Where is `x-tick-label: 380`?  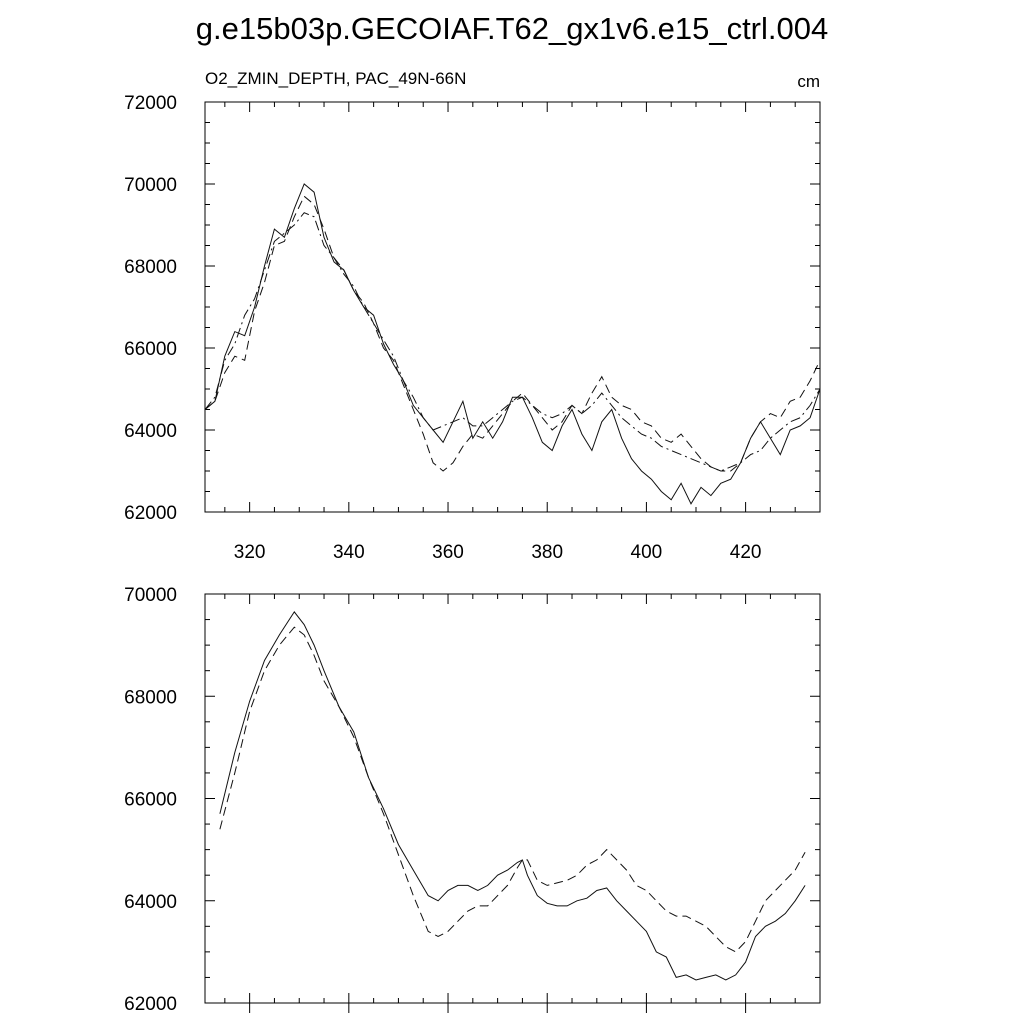
x-tick-label: 380 is located at coordinates (547, 552).